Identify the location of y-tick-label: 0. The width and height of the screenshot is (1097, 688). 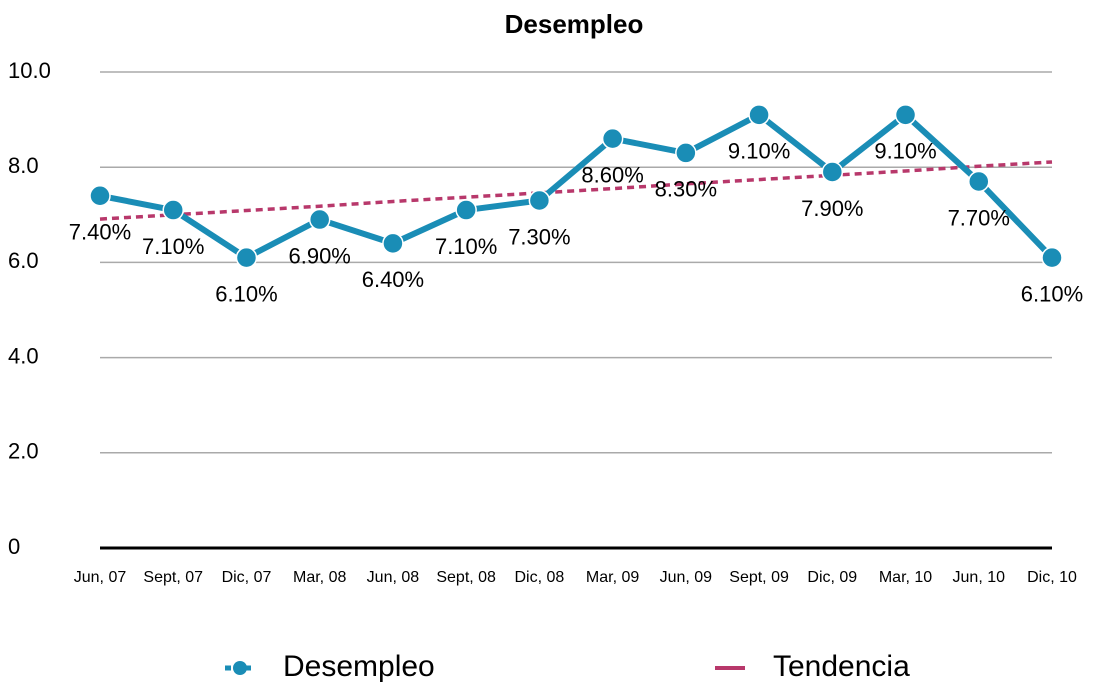
(14, 546).